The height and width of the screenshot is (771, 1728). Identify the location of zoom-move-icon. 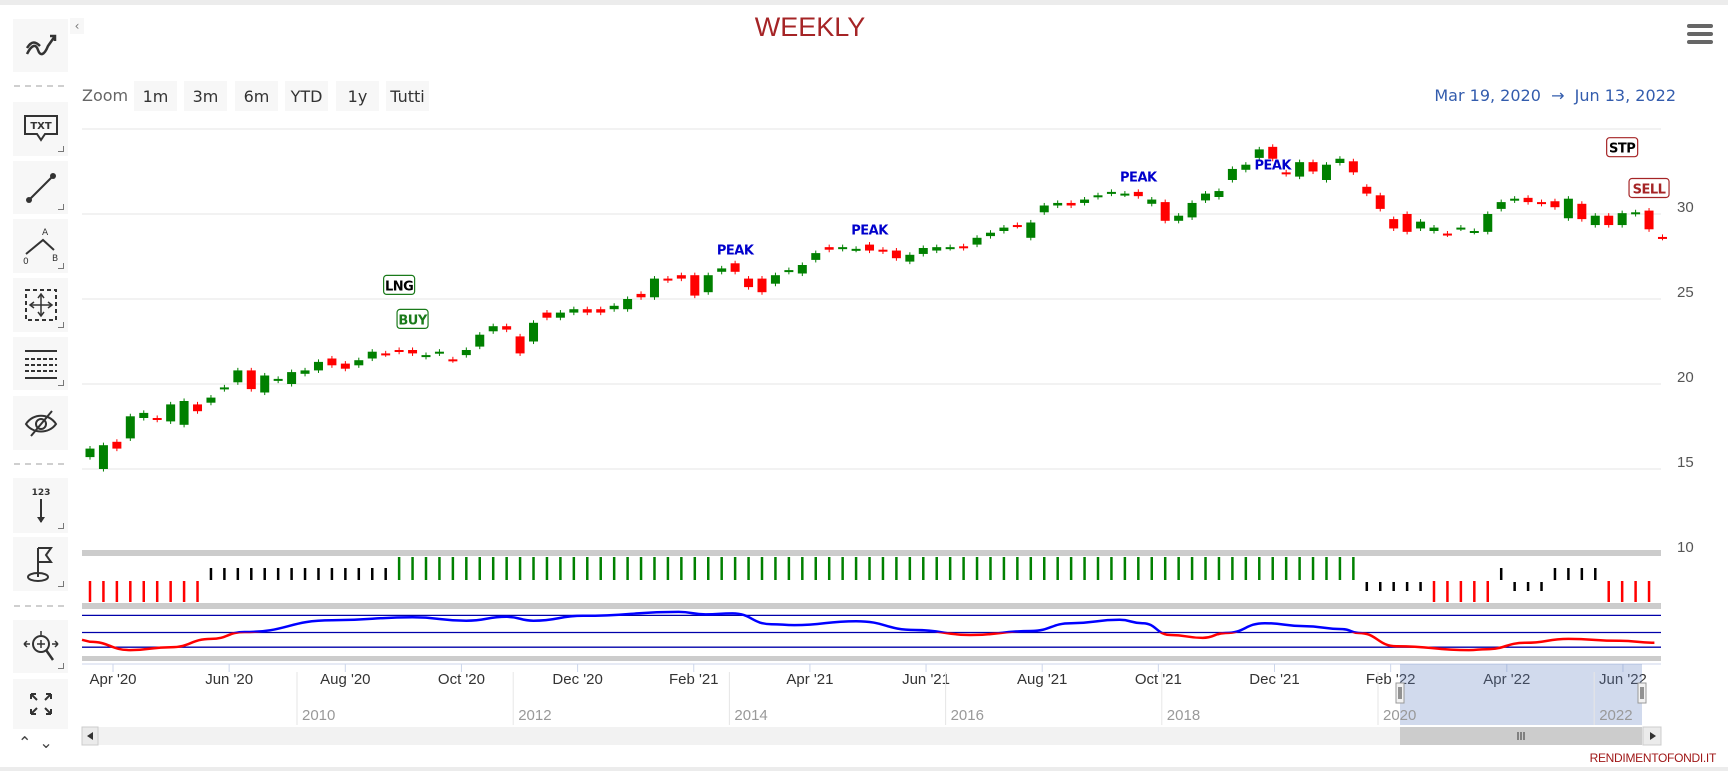
(40, 645).